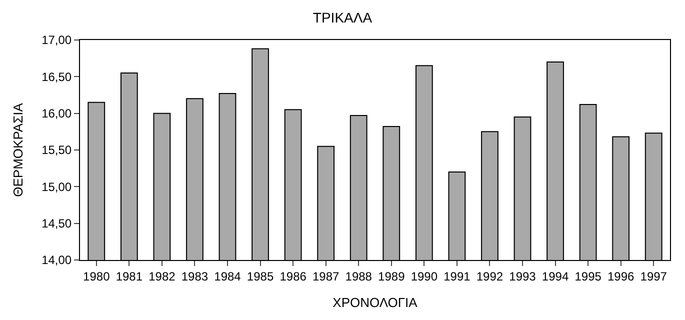 The width and height of the screenshot is (685, 320). I want to click on y-tick-label: 14,50, so click(57, 223).